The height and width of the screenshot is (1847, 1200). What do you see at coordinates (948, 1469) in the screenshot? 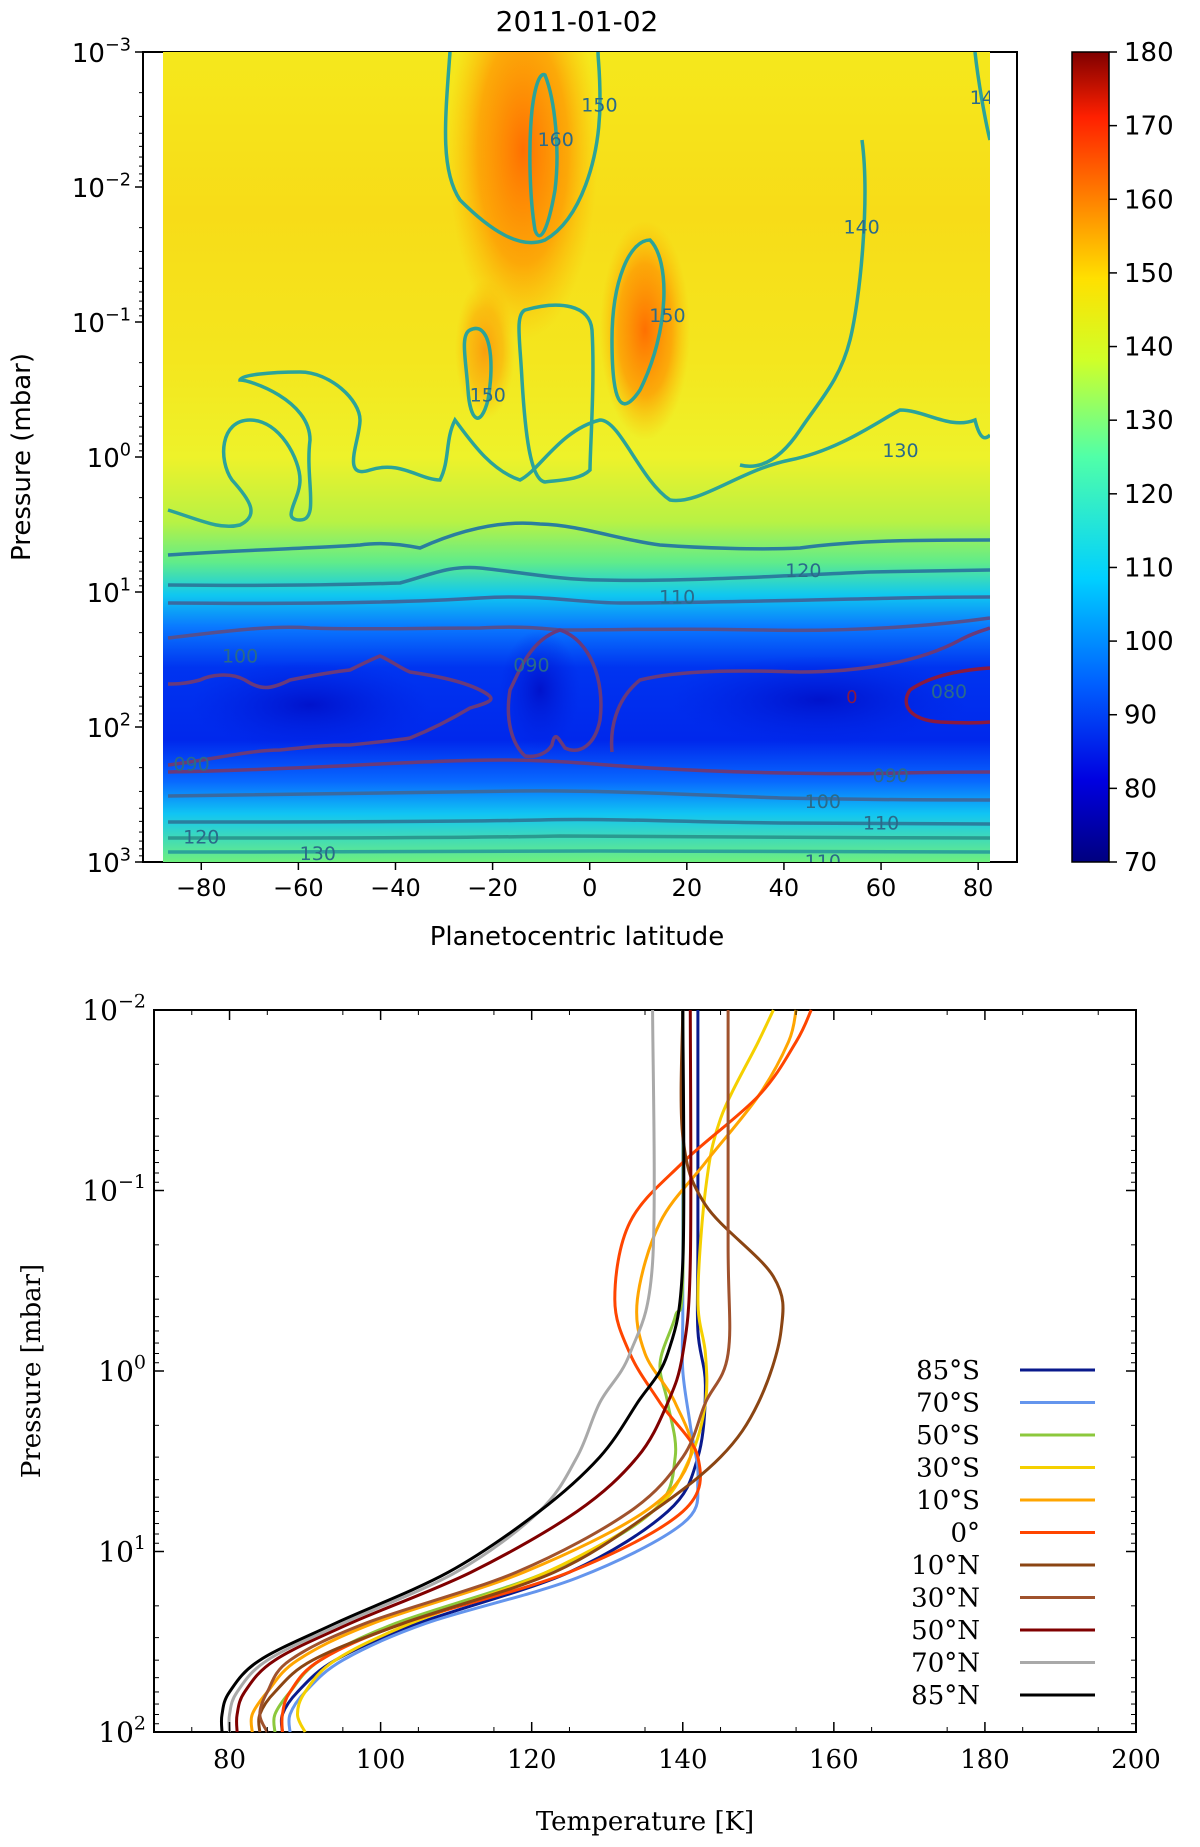
I see `legend-label: 30°S` at bounding box center [948, 1469].